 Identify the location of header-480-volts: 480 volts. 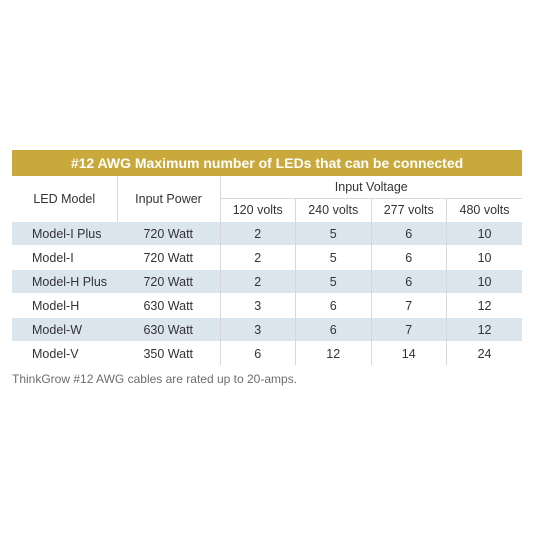
(484, 210).